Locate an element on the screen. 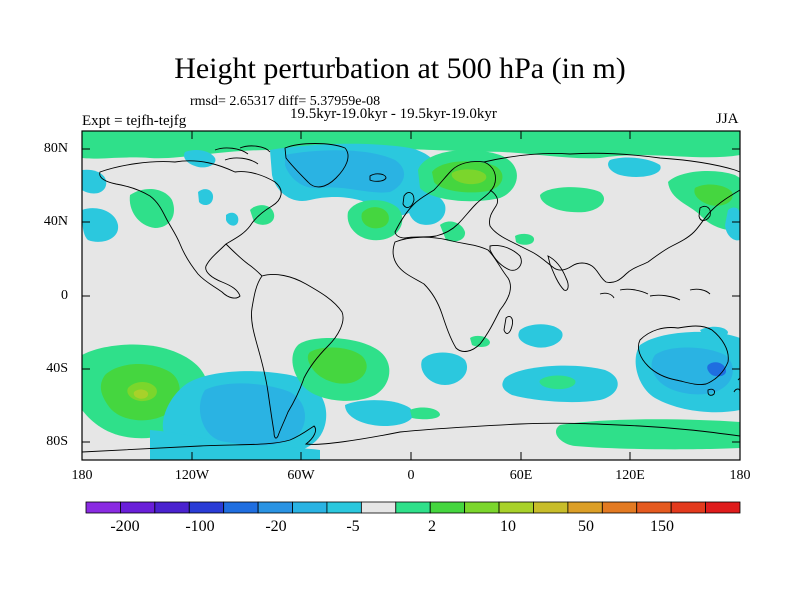 The image size is (800, 600). colorbar-label: -200 is located at coordinates (125, 526).